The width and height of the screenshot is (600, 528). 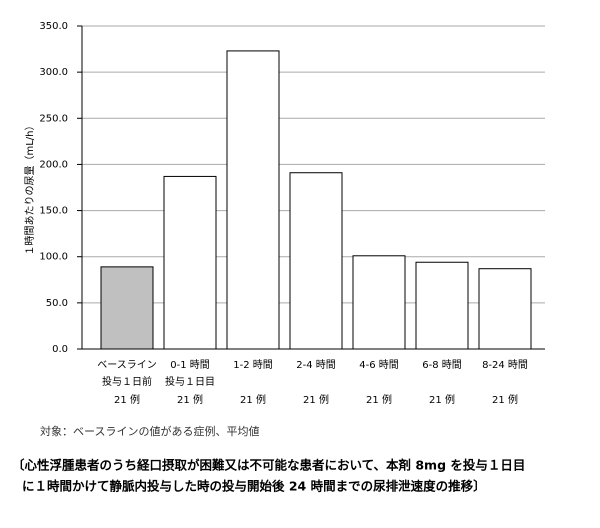 What do you see at coordinates (505, 365) in the screenshot?
I see `x-tick-label: 8-24 時間` at bounding box center [505, 365].